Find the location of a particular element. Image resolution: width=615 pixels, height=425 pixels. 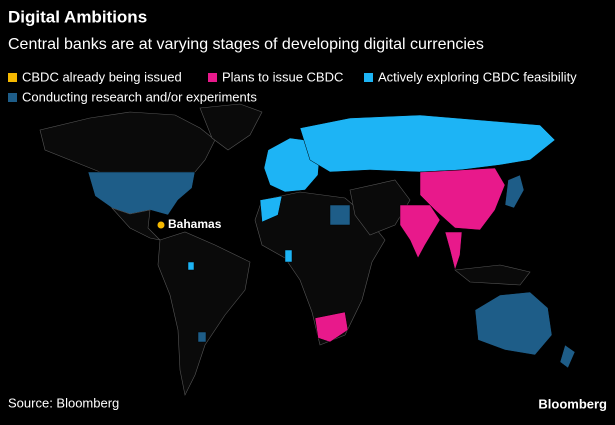

australia is located at coordinates (513, 323).